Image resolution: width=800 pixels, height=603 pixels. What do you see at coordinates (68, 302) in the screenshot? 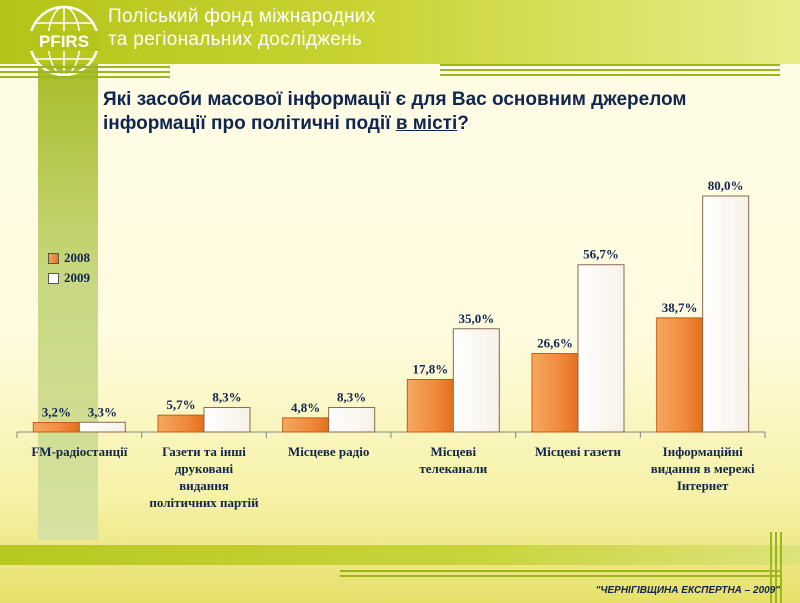
I see `left-accent-stripe` at bounding box center [68, 302].